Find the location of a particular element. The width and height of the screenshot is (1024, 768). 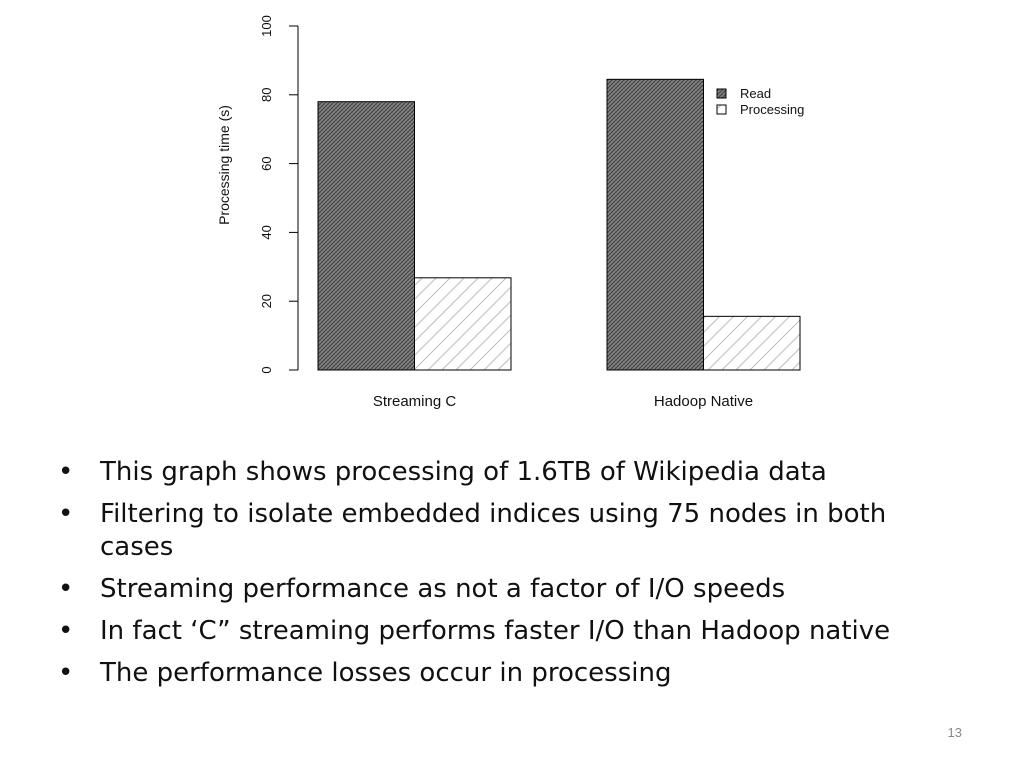

bar-read-streaming-c is located at coordinates (366, 236).